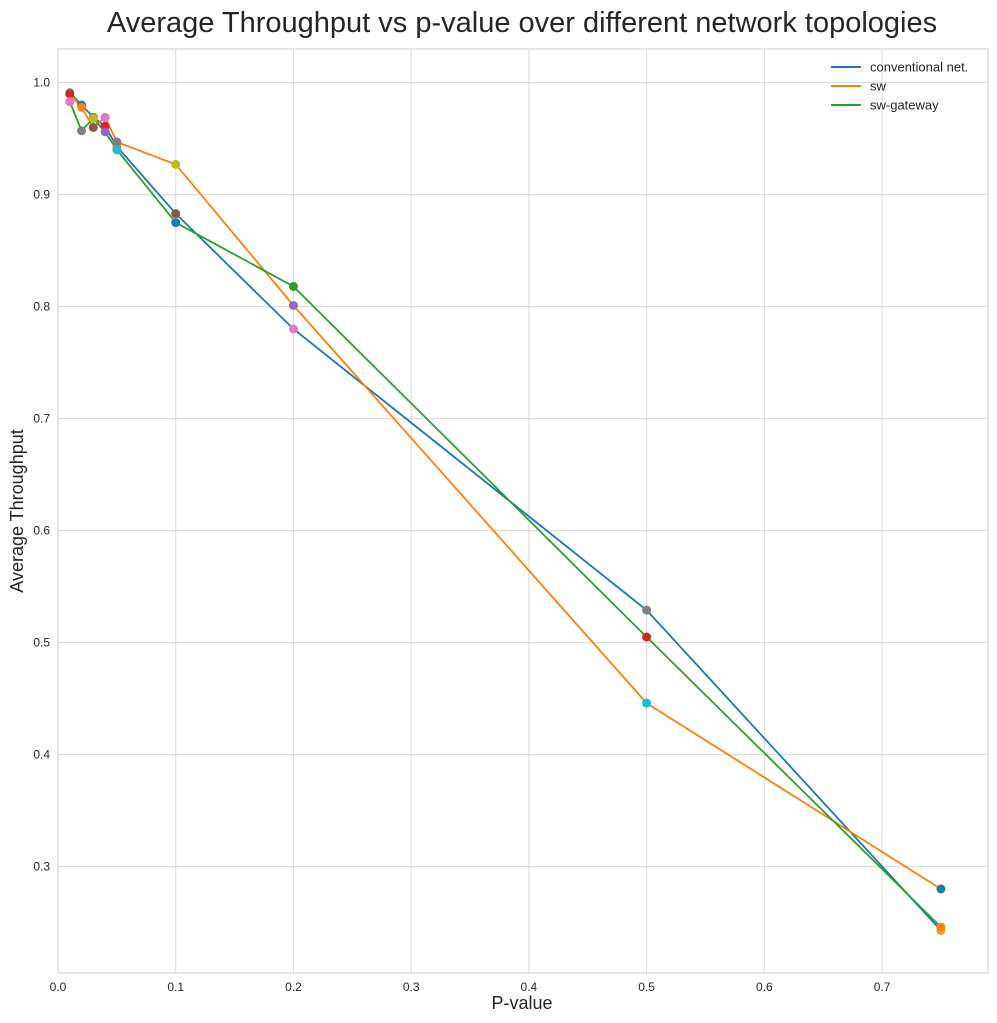 Image resolution: width=997 pixels, height=1023 pixels. I want to click on y-tick-label: 0.7, so click(41, 419).